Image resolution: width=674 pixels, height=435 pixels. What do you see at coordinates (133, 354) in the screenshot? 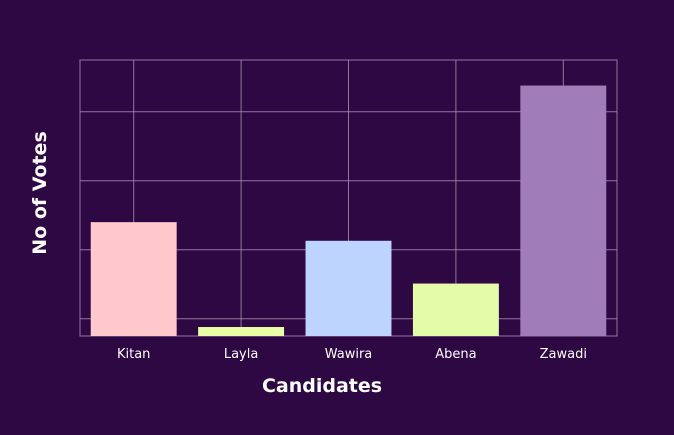
I see `x-tick-label: Kitan` at bounding box center [133, 354].